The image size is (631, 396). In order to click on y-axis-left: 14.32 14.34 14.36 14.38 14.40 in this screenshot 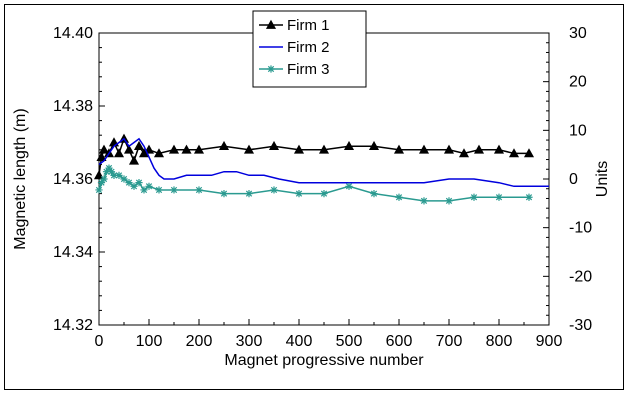, I will do `click(79, 179)`.